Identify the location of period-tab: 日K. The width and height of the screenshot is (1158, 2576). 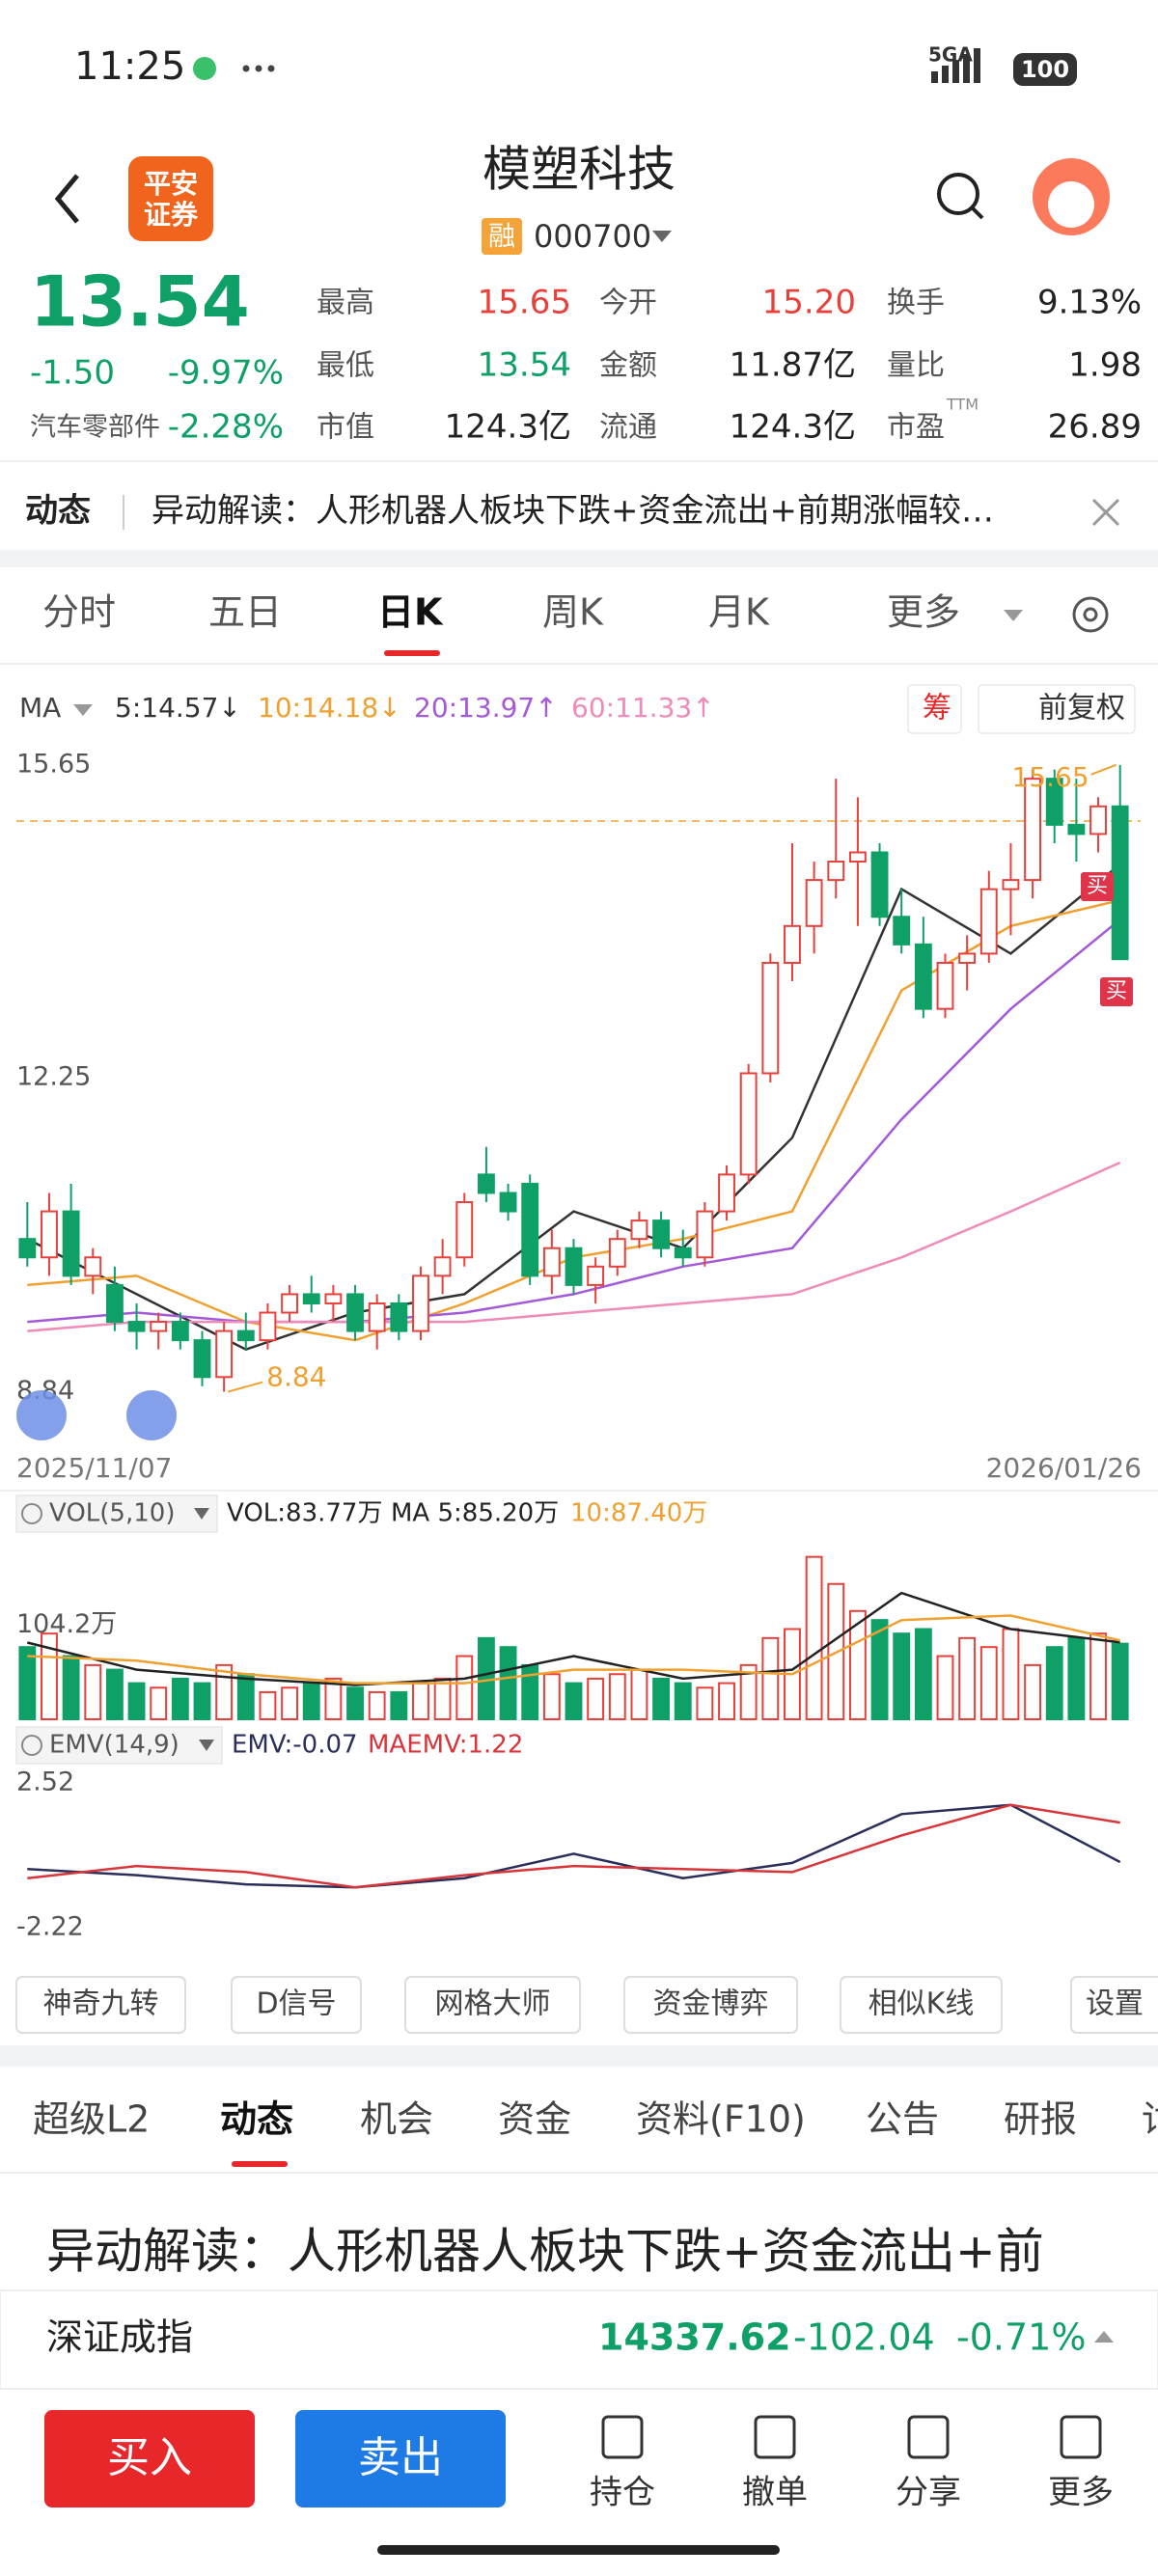
(410, 612).